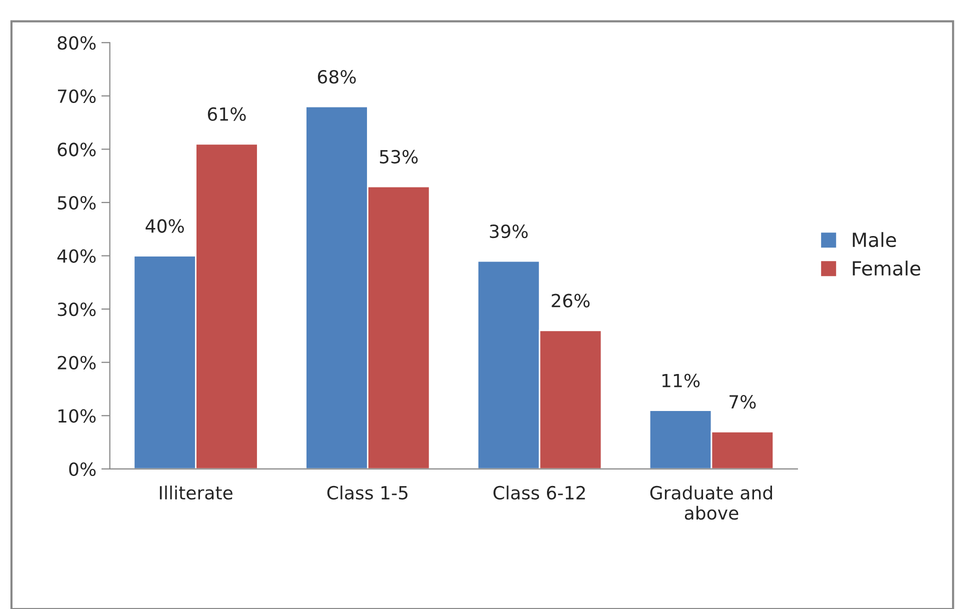 Image resolution: width=955 pixels, height=609 pixels. What do you see at coordinates (76, 256) in the screenshot?
I see `y-tick-label: 40%` at bounding box center [76, 256].